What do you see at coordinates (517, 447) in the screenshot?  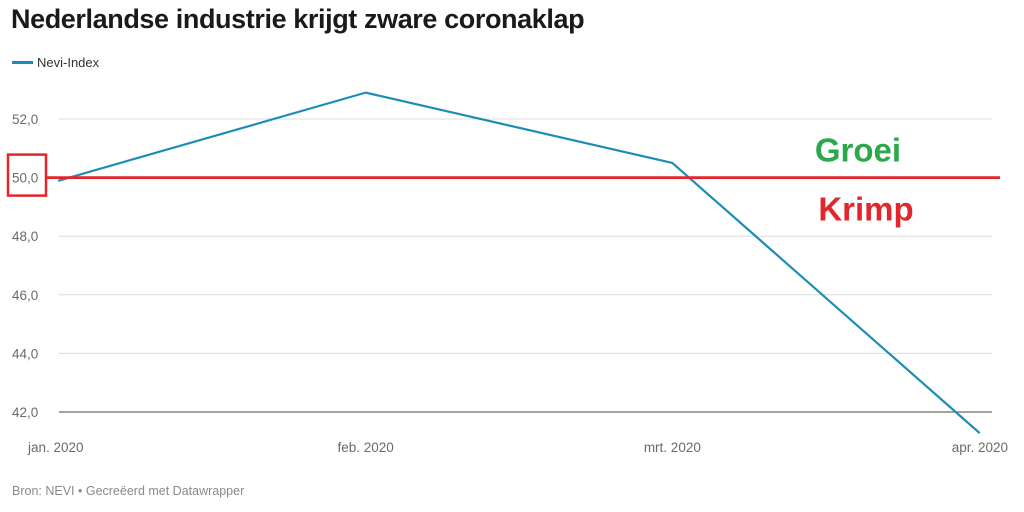 I see `x-axis-ticks: jan. 2020 feb. 2020 mrt. 2020 apr. 2020` at bounding box center [517, 447].